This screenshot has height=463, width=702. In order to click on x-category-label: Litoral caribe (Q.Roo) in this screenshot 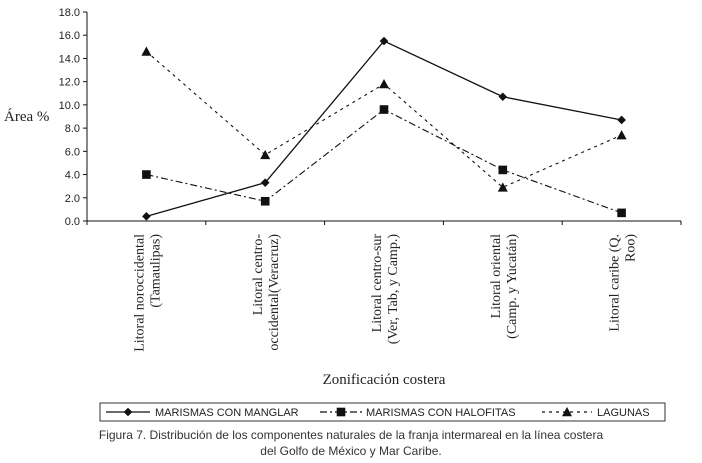, I will do `click(623, 283)`.